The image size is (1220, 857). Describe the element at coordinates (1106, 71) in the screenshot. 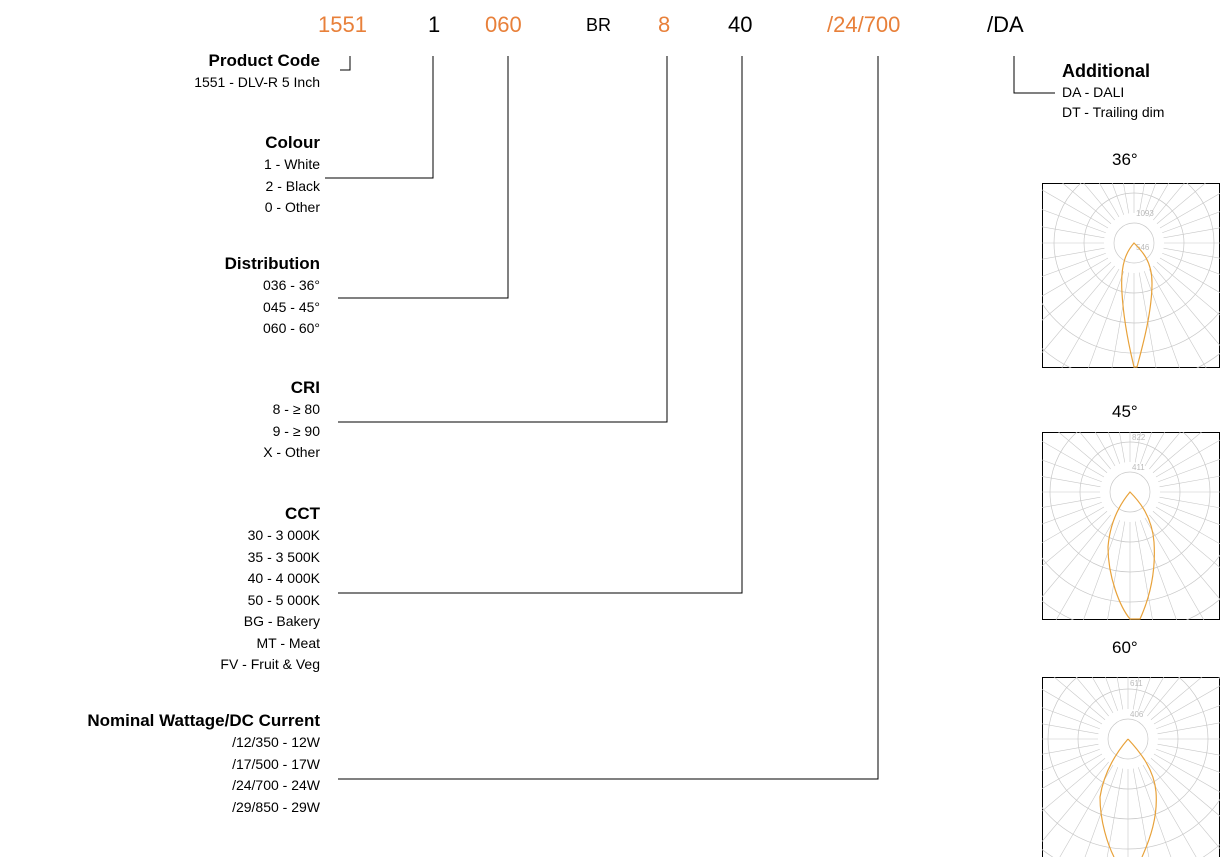

I see `group-title: Additional` at that location.